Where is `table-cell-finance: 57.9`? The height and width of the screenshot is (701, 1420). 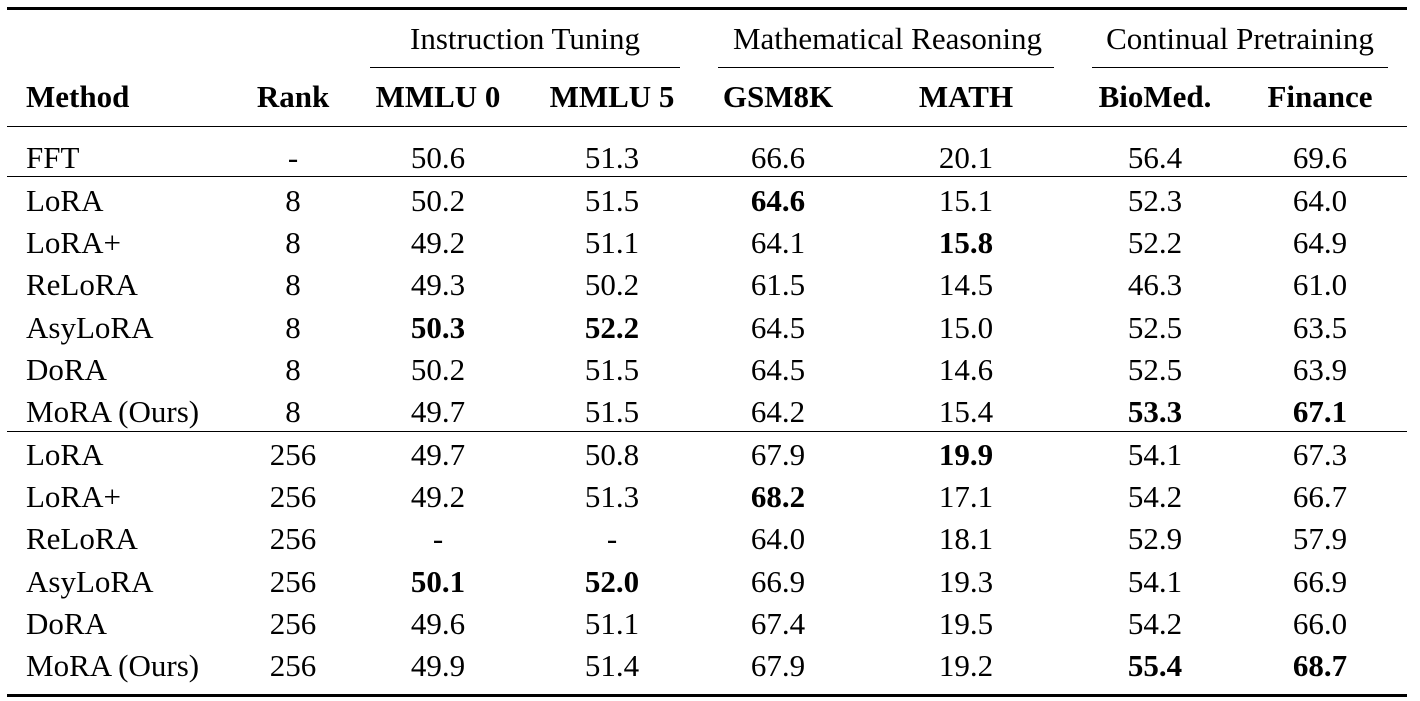 table-cell-finance: 57.9 is located at coordinates (1320, 538).